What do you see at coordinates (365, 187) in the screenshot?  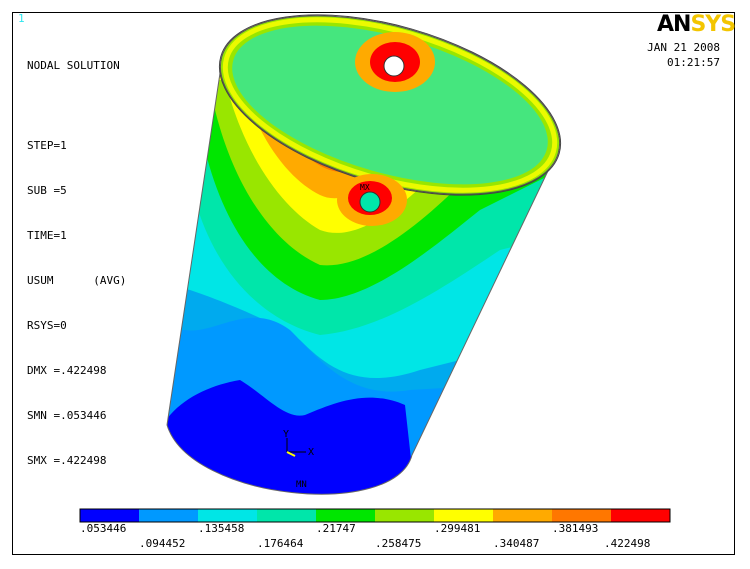 I see `max-marker: MX` at bounding box center [365, 187].